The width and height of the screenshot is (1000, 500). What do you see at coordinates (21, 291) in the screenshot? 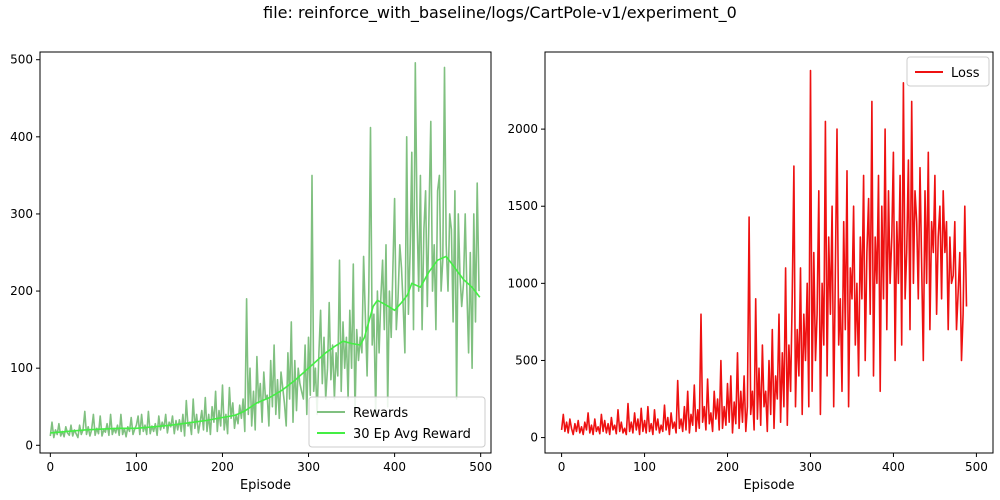
I see `y-tick-label: 200` at bounding box center [21, 291].